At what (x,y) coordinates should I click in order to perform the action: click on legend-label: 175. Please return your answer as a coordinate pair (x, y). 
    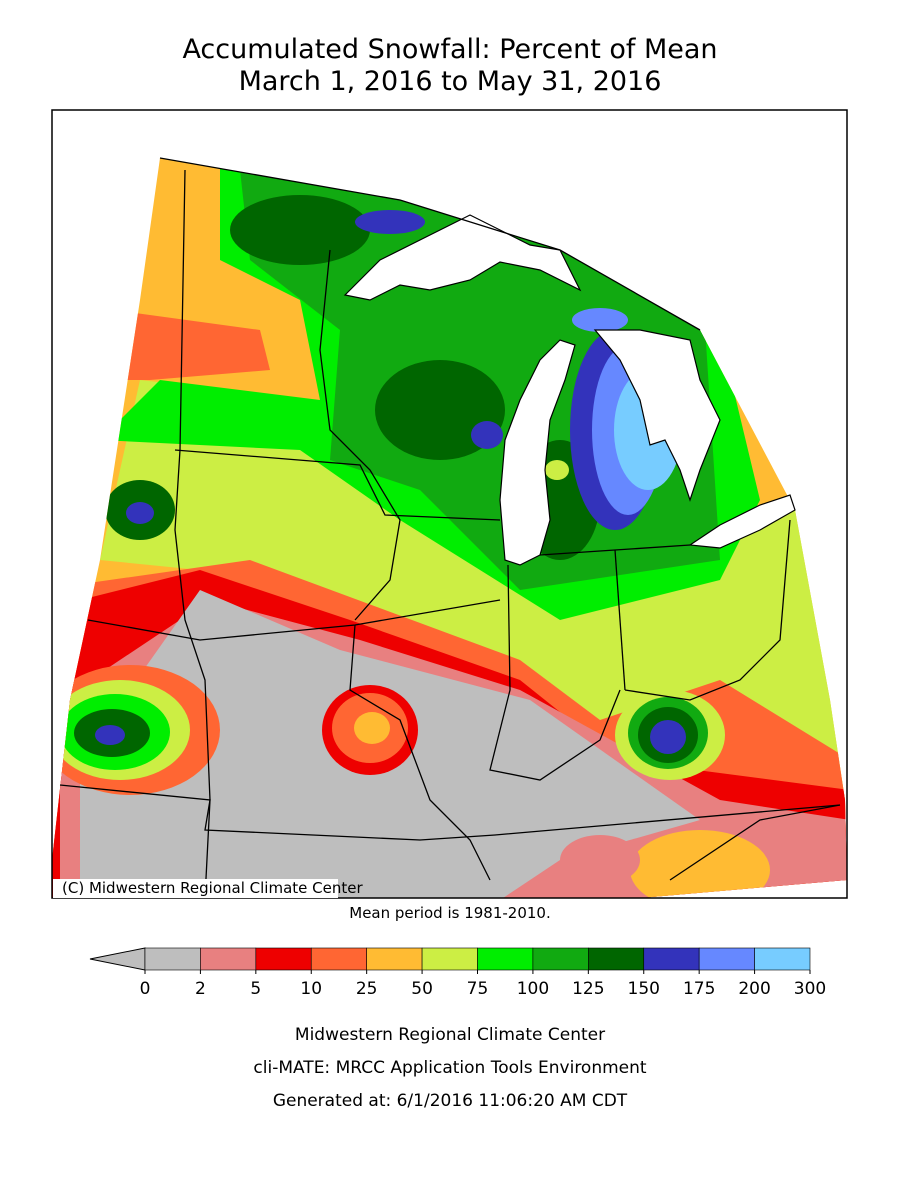
    Looking at the image, I should click on (699, 989).